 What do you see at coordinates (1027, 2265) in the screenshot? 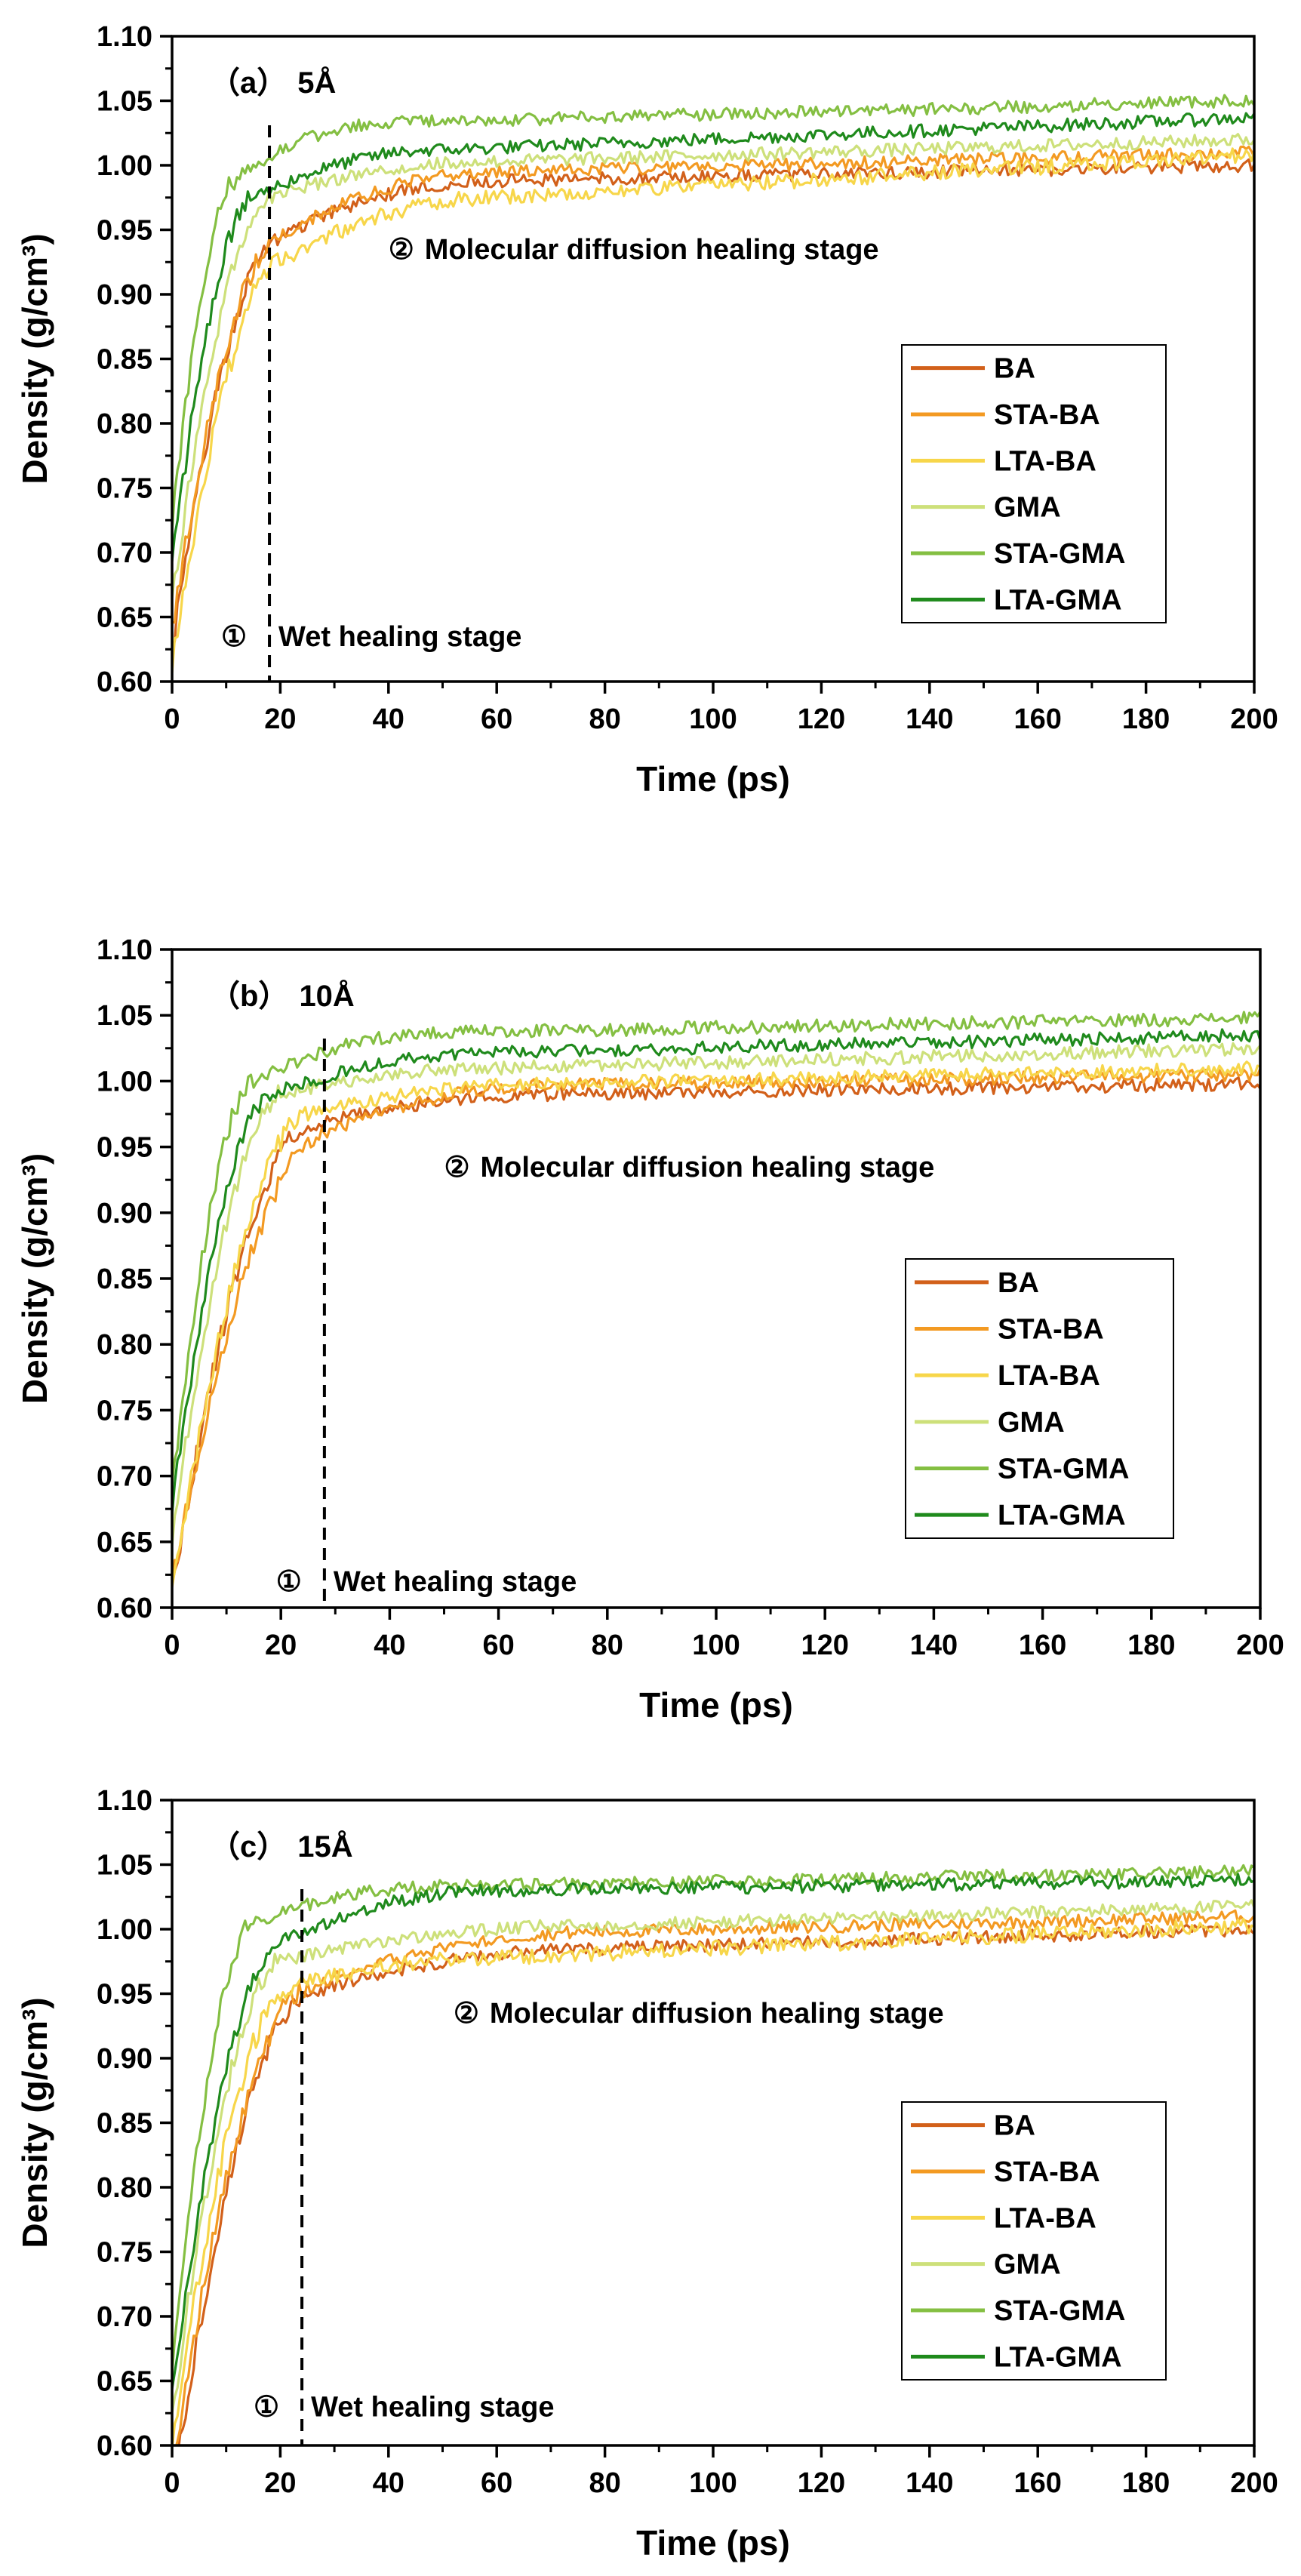
I see `legend-entry: GMA` at bounding box center [1027, 2265].